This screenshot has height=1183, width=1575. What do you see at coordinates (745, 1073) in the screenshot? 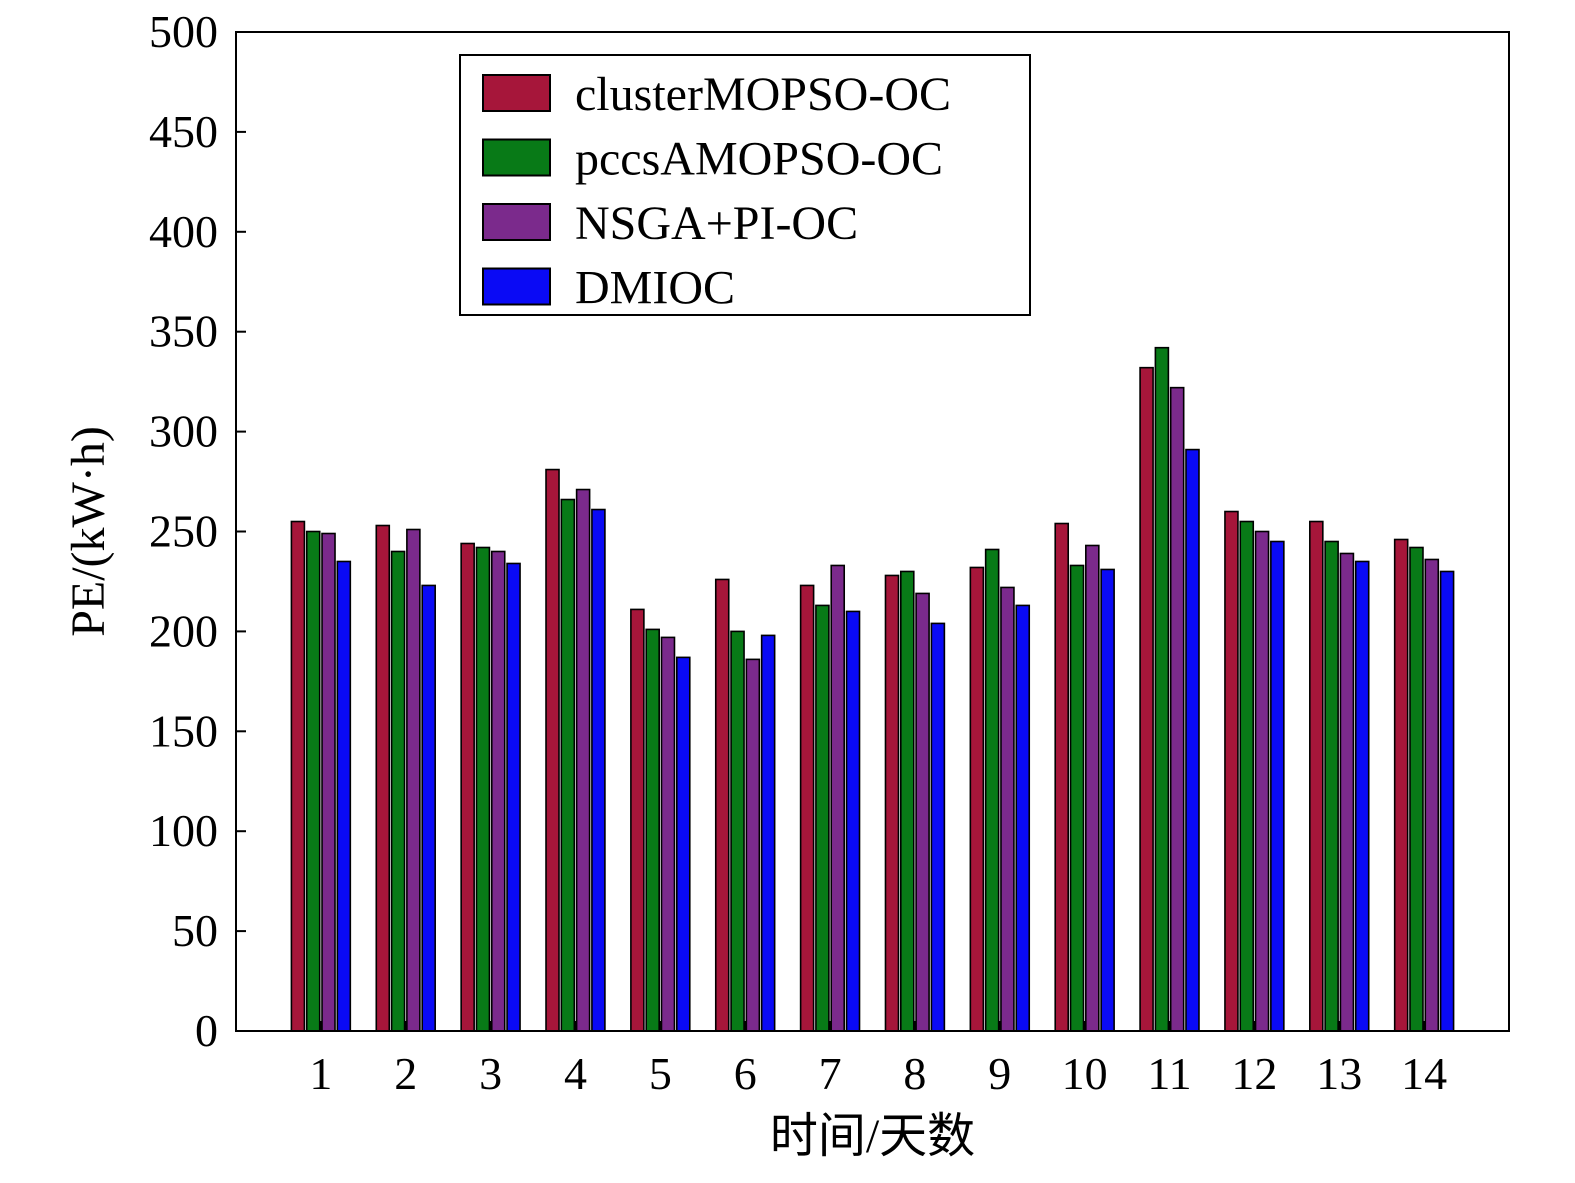
I see `x-tick-label: 6` at bounding box center [745, 1073].